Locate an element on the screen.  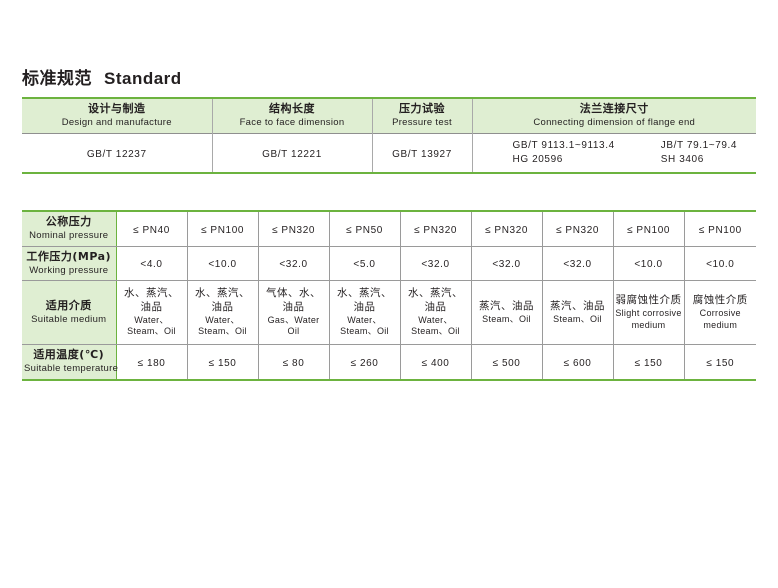
cell-suitable-temperature-8: ≤ 150 is located at coordinates (649, 362).